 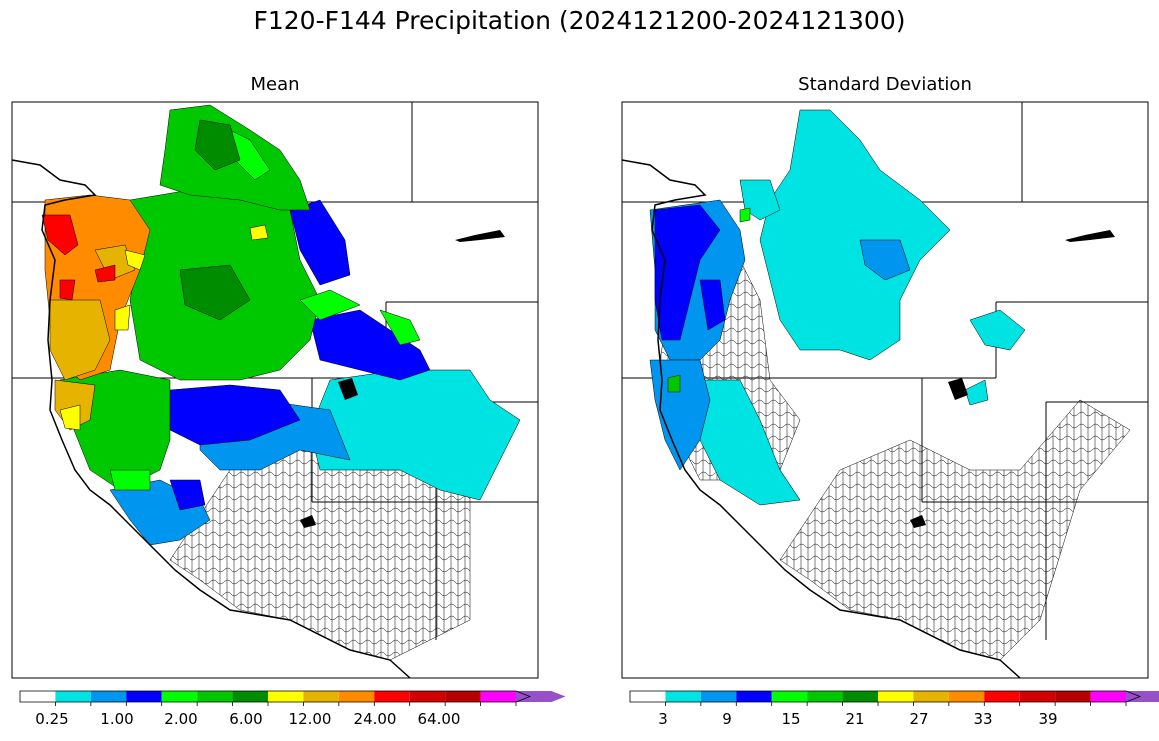 I want to click on stddev-colorbar-tick: 9, so click(x=727, y=719).